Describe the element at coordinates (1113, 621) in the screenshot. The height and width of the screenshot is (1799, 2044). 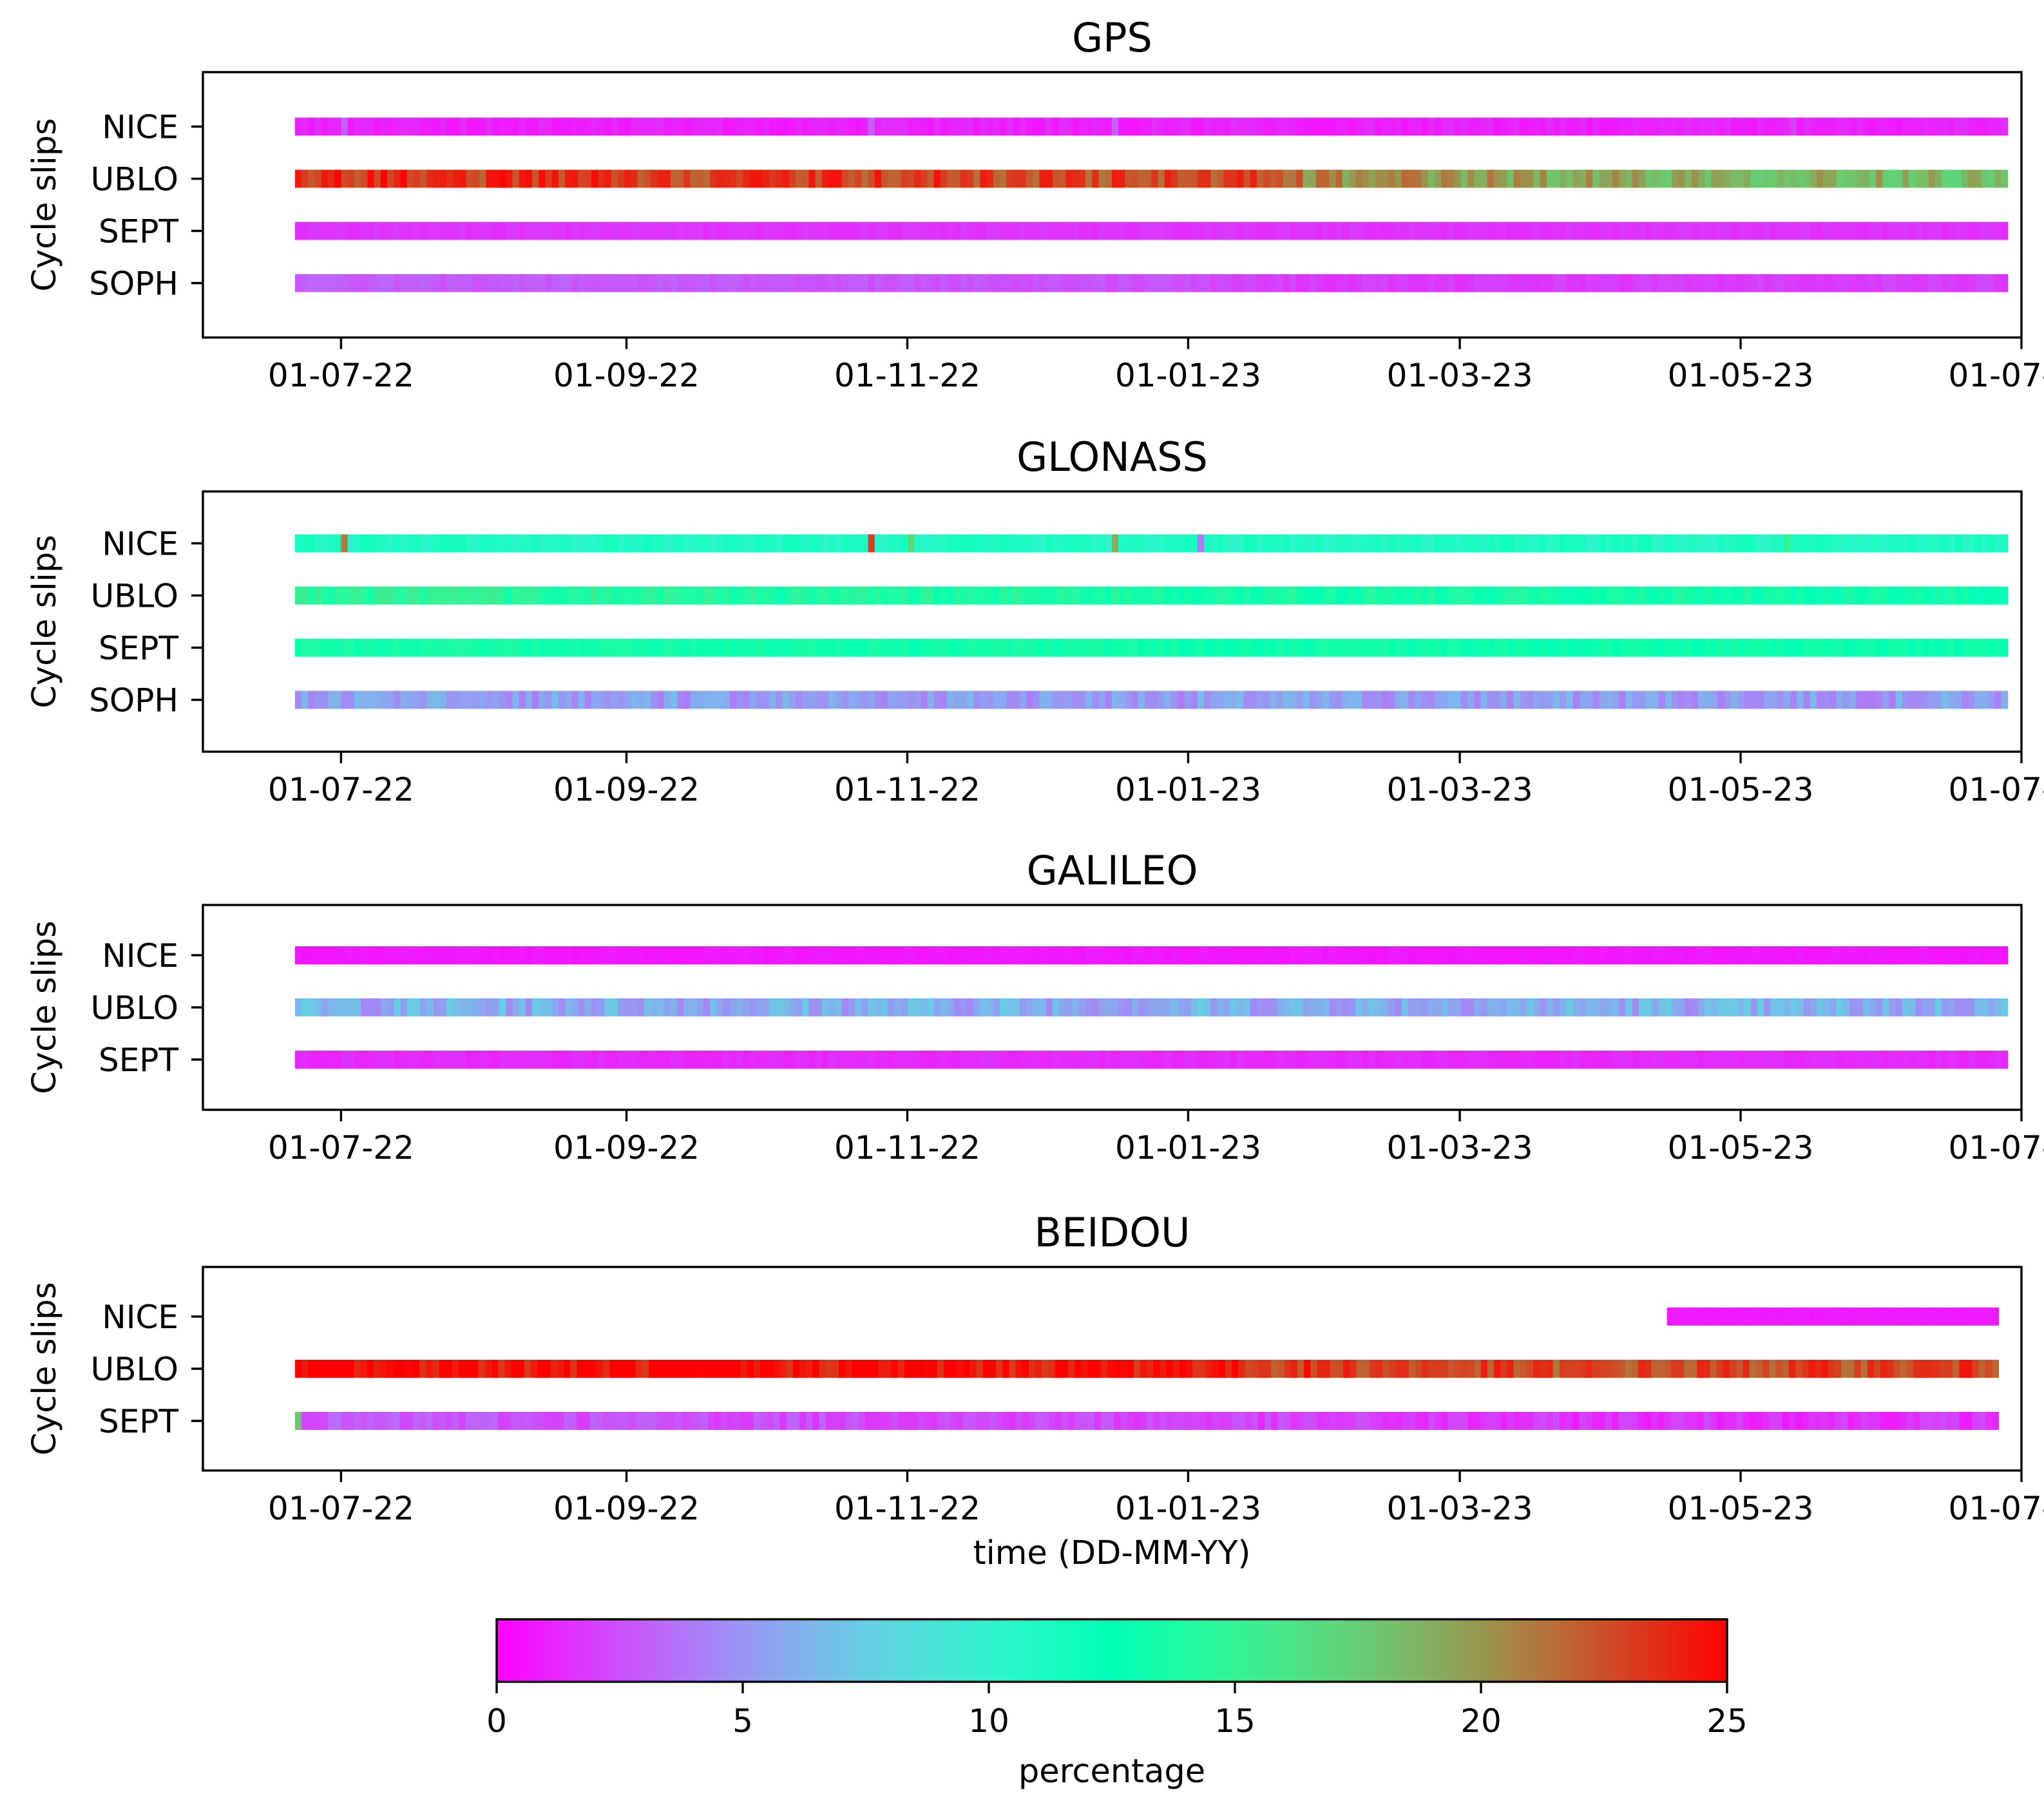
I see `axes-frame` at that location.